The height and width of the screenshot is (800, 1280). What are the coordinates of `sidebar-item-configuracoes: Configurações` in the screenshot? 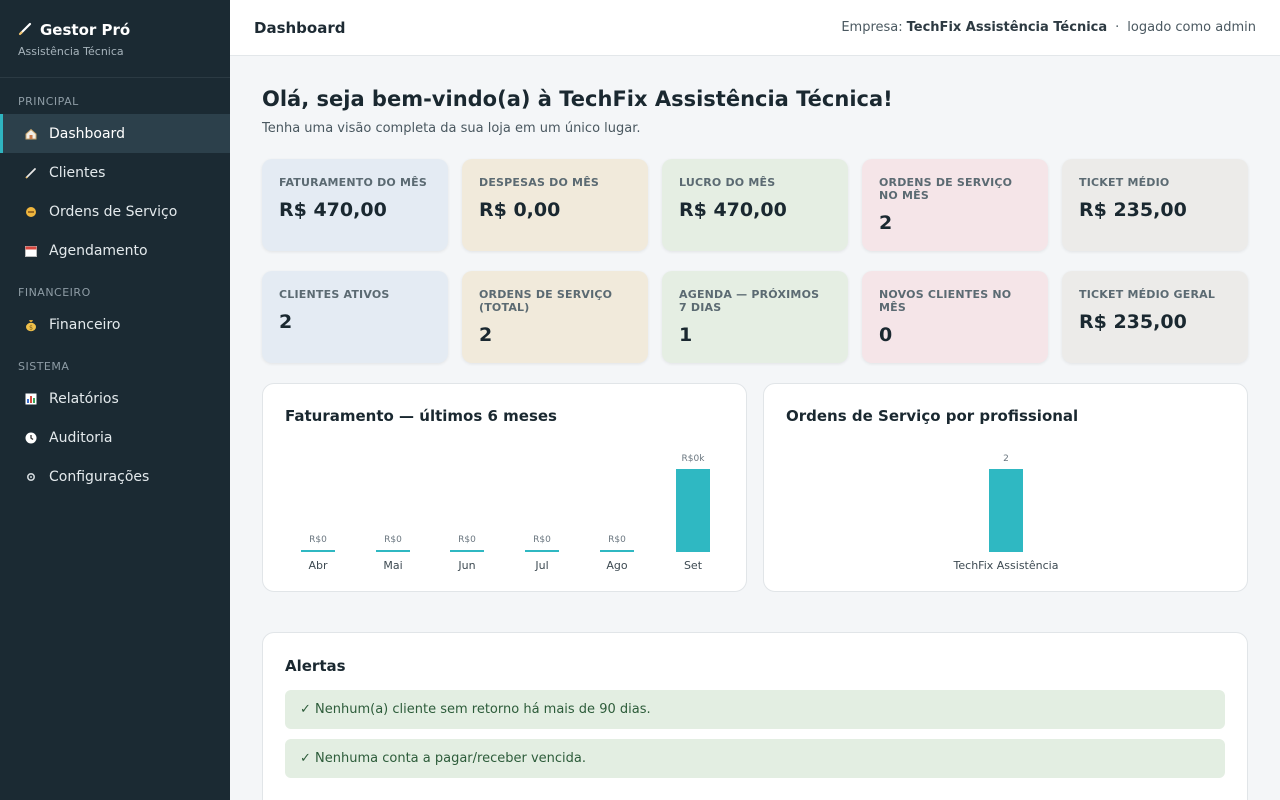 It's located at (115, 476).